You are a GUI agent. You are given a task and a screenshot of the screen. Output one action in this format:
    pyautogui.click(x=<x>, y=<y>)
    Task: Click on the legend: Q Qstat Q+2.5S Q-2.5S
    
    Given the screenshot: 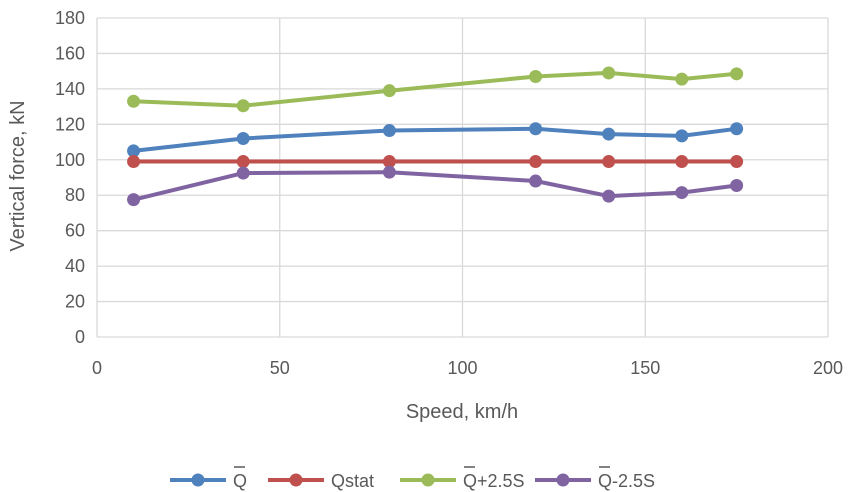 What is the action you would take?
    pyautogui.click(x=412, y=478)
    